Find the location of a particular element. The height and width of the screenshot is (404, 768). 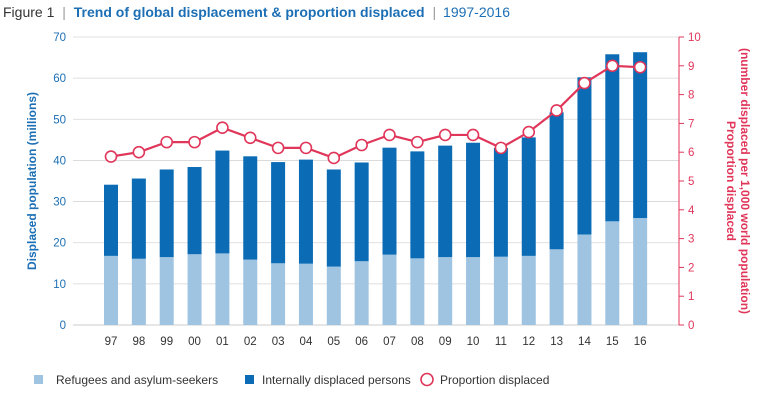

left-axis-tick-label: 70 is located at coordinates (59, 38).